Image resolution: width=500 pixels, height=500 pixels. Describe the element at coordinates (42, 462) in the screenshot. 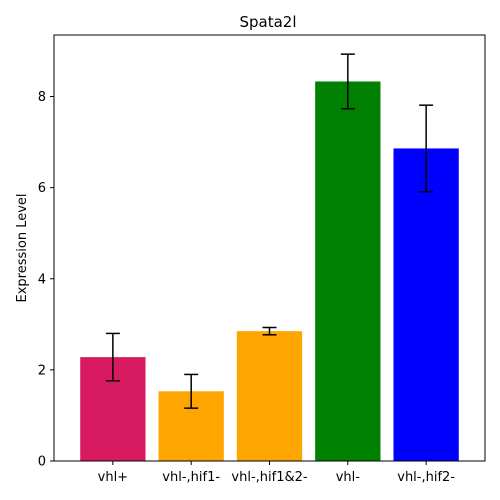

I see `y-tick-label-0: 0` at that location.